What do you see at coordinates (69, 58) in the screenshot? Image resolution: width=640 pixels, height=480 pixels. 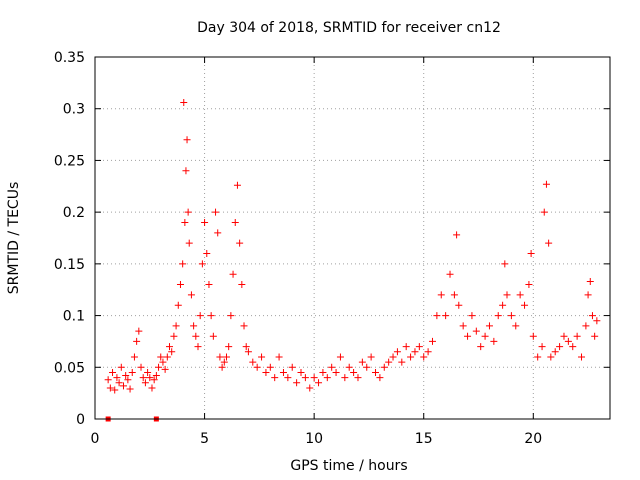 I see `y-tick-label: 0.35` at bounding box center [69, 58].